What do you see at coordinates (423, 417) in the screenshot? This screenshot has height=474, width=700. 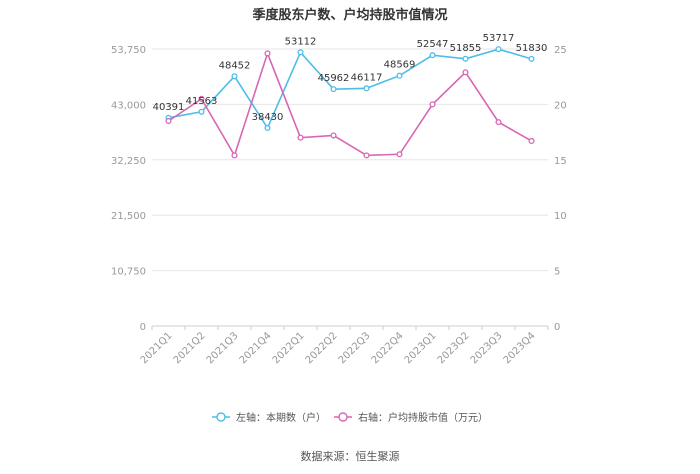 I see `legend-label: 右轴：户均持股市值（万元）` at bounding box center [423, 417].